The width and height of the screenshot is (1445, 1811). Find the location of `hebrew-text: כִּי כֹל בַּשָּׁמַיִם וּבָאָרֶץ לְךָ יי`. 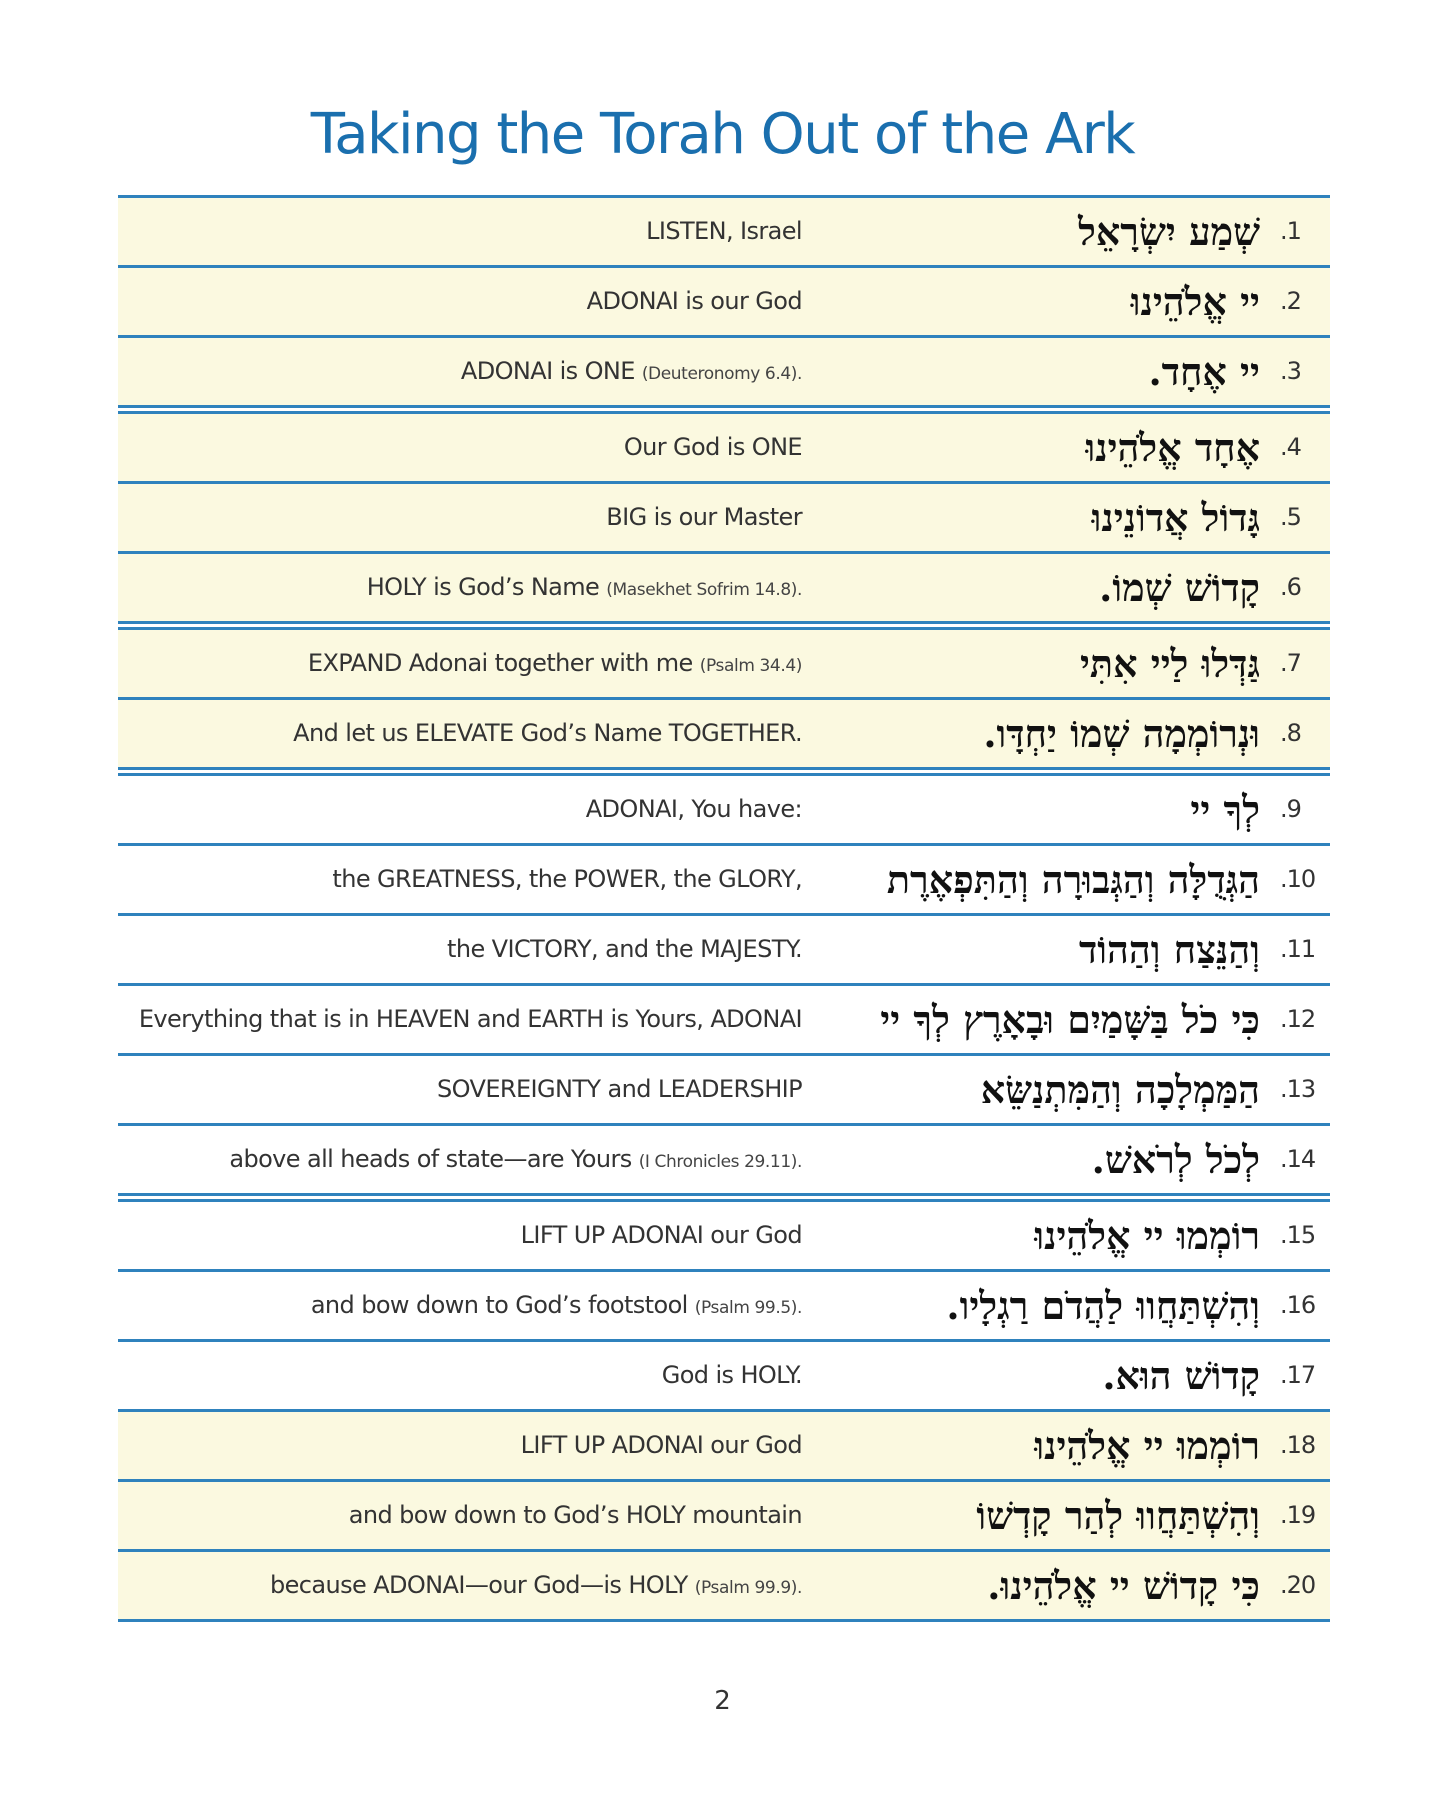

hebrew-text: כִּי כֹל בַּשָּׁמַיִם וּבָאָרֶץ לְךָ יי is located at coordinates (1070, 1019).